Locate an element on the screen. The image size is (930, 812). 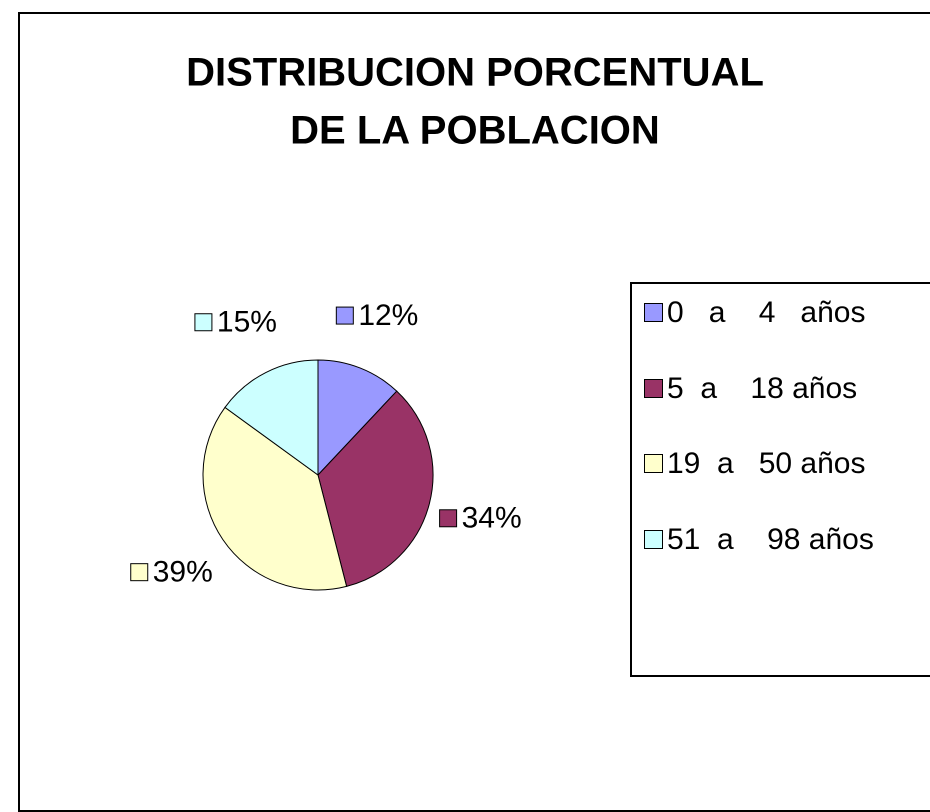
legend-entry: 51 a 98 años is located at coordinates (787, 540).